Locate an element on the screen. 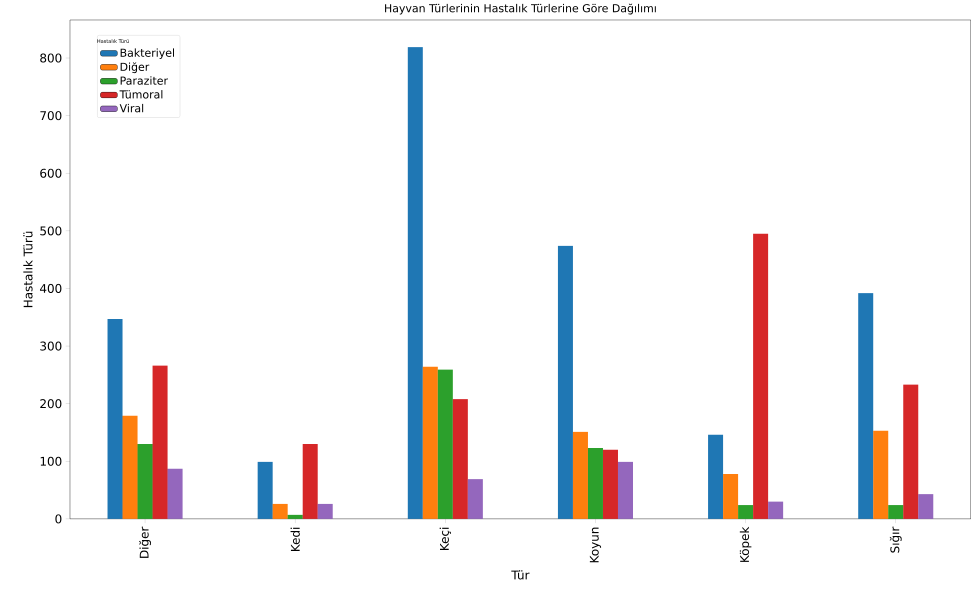  y-tick-label: 200 is located at coordinates (51, 403).